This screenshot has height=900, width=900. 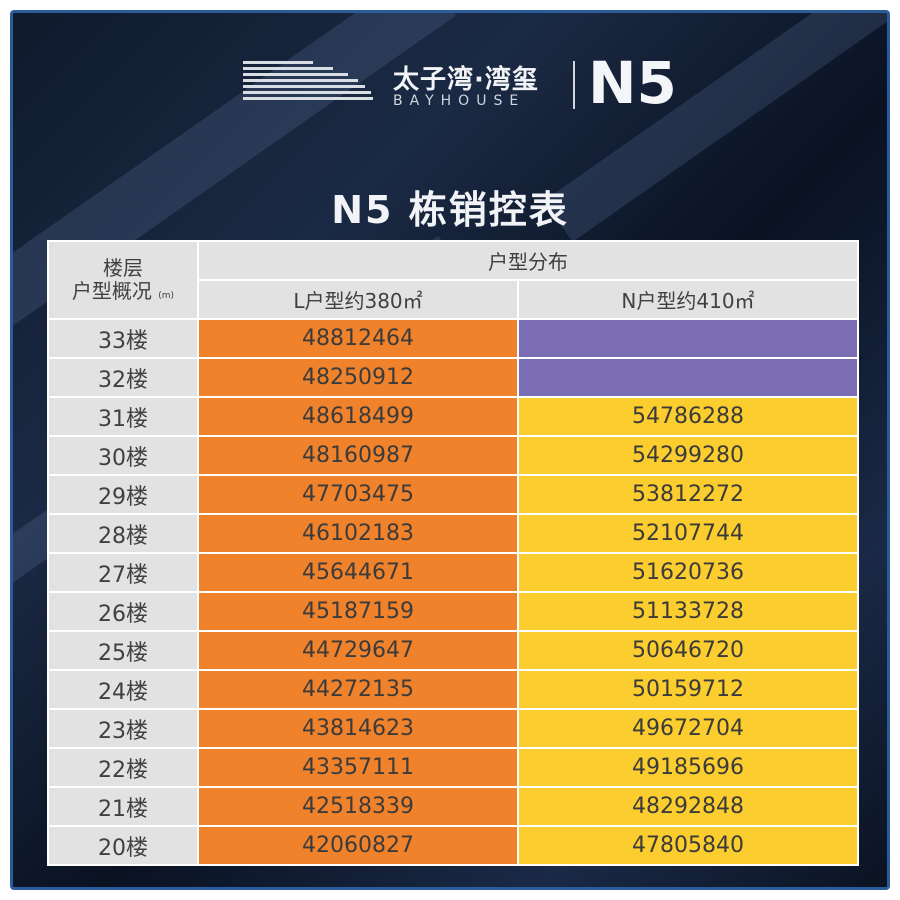 I want to click on floor-cell: 20楼, so click(x=123, y=845).